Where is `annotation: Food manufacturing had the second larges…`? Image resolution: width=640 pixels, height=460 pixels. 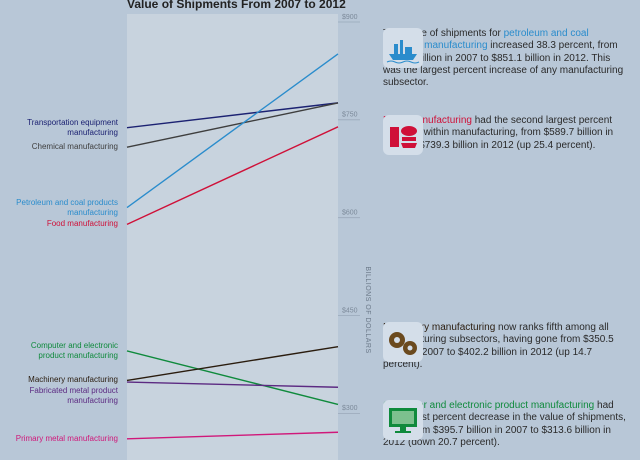 annotation: Food manufacturing had the second larges… is located at coordinates (506, 135).